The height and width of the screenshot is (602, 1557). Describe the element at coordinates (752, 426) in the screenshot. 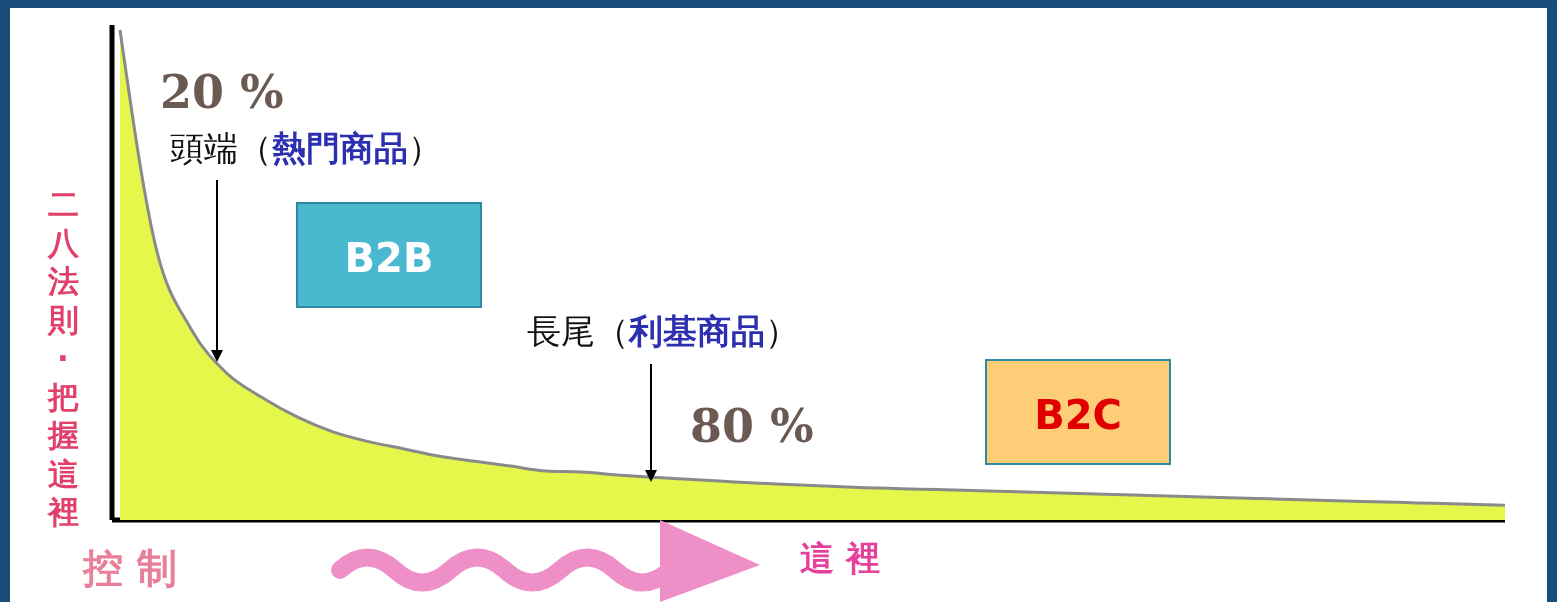

I see `annotation: 80 %` at that location.